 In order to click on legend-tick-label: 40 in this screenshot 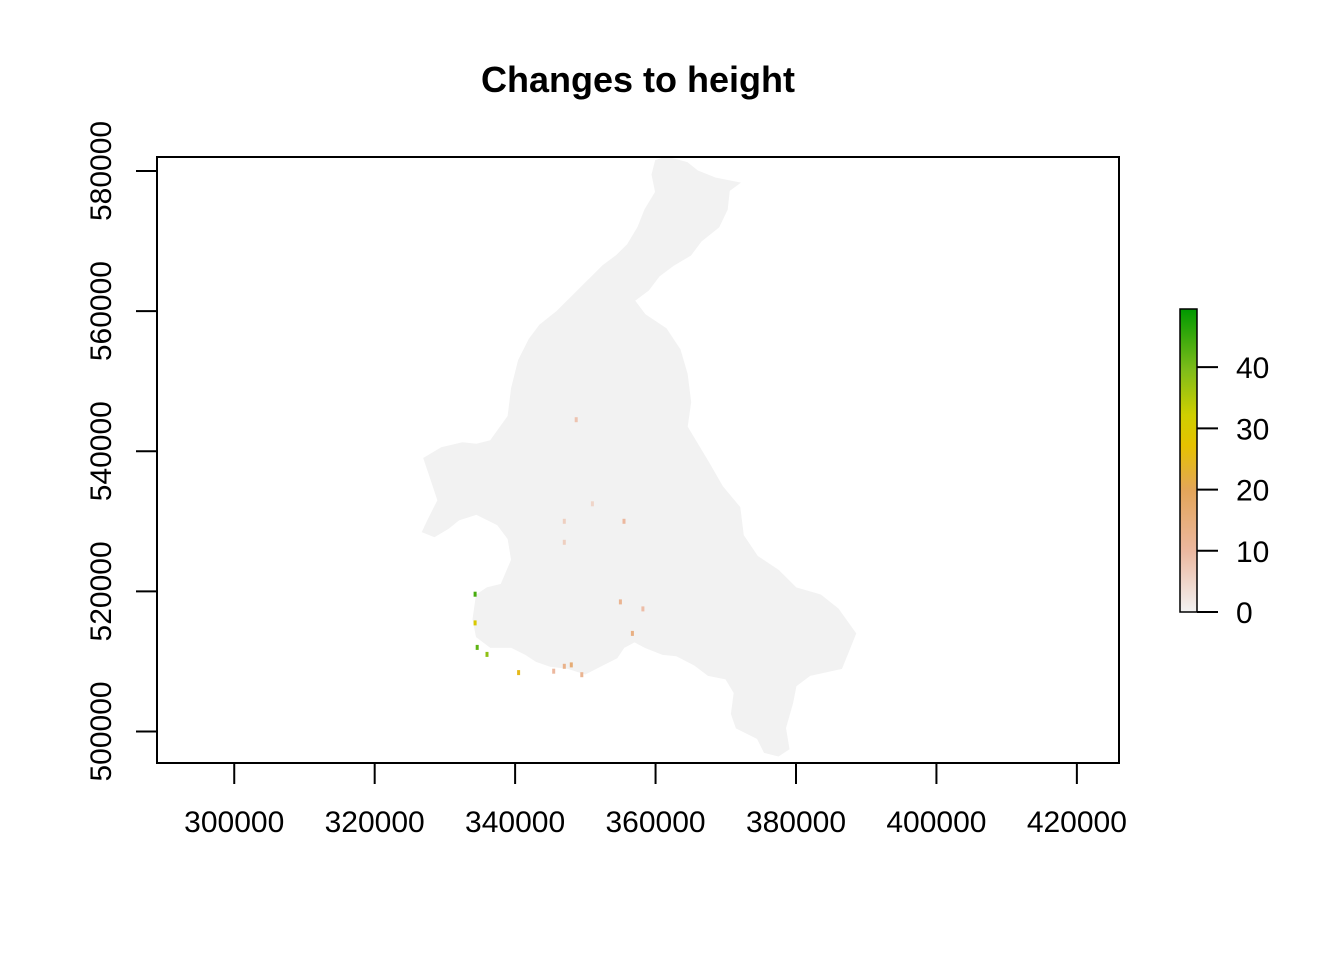, I will do `click(1252, 368)`.